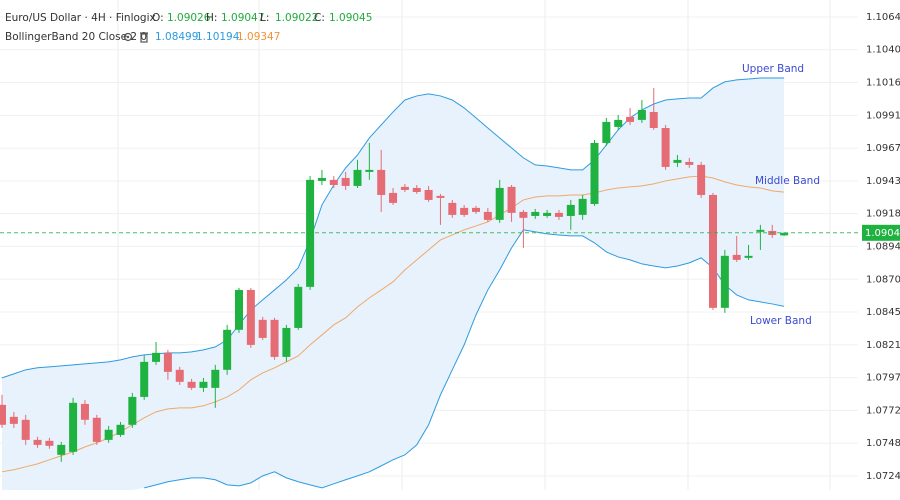 This screenshot has height=500, width=900. What do you see at coordinates (883, 115) in the screenshot?
I see `y-tick-label: 1.09917` at bounding box center [883, 115].